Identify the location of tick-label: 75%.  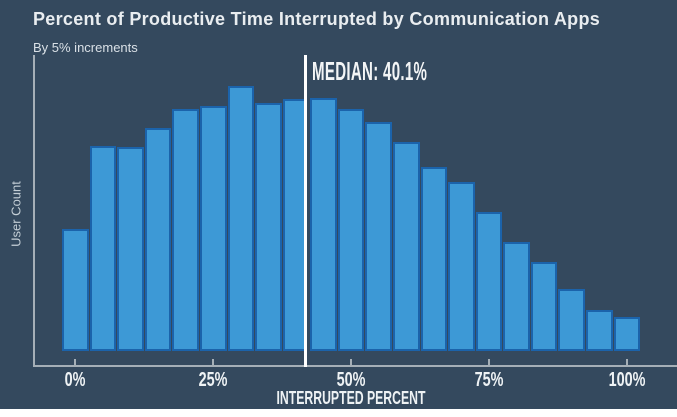
(489, 380).